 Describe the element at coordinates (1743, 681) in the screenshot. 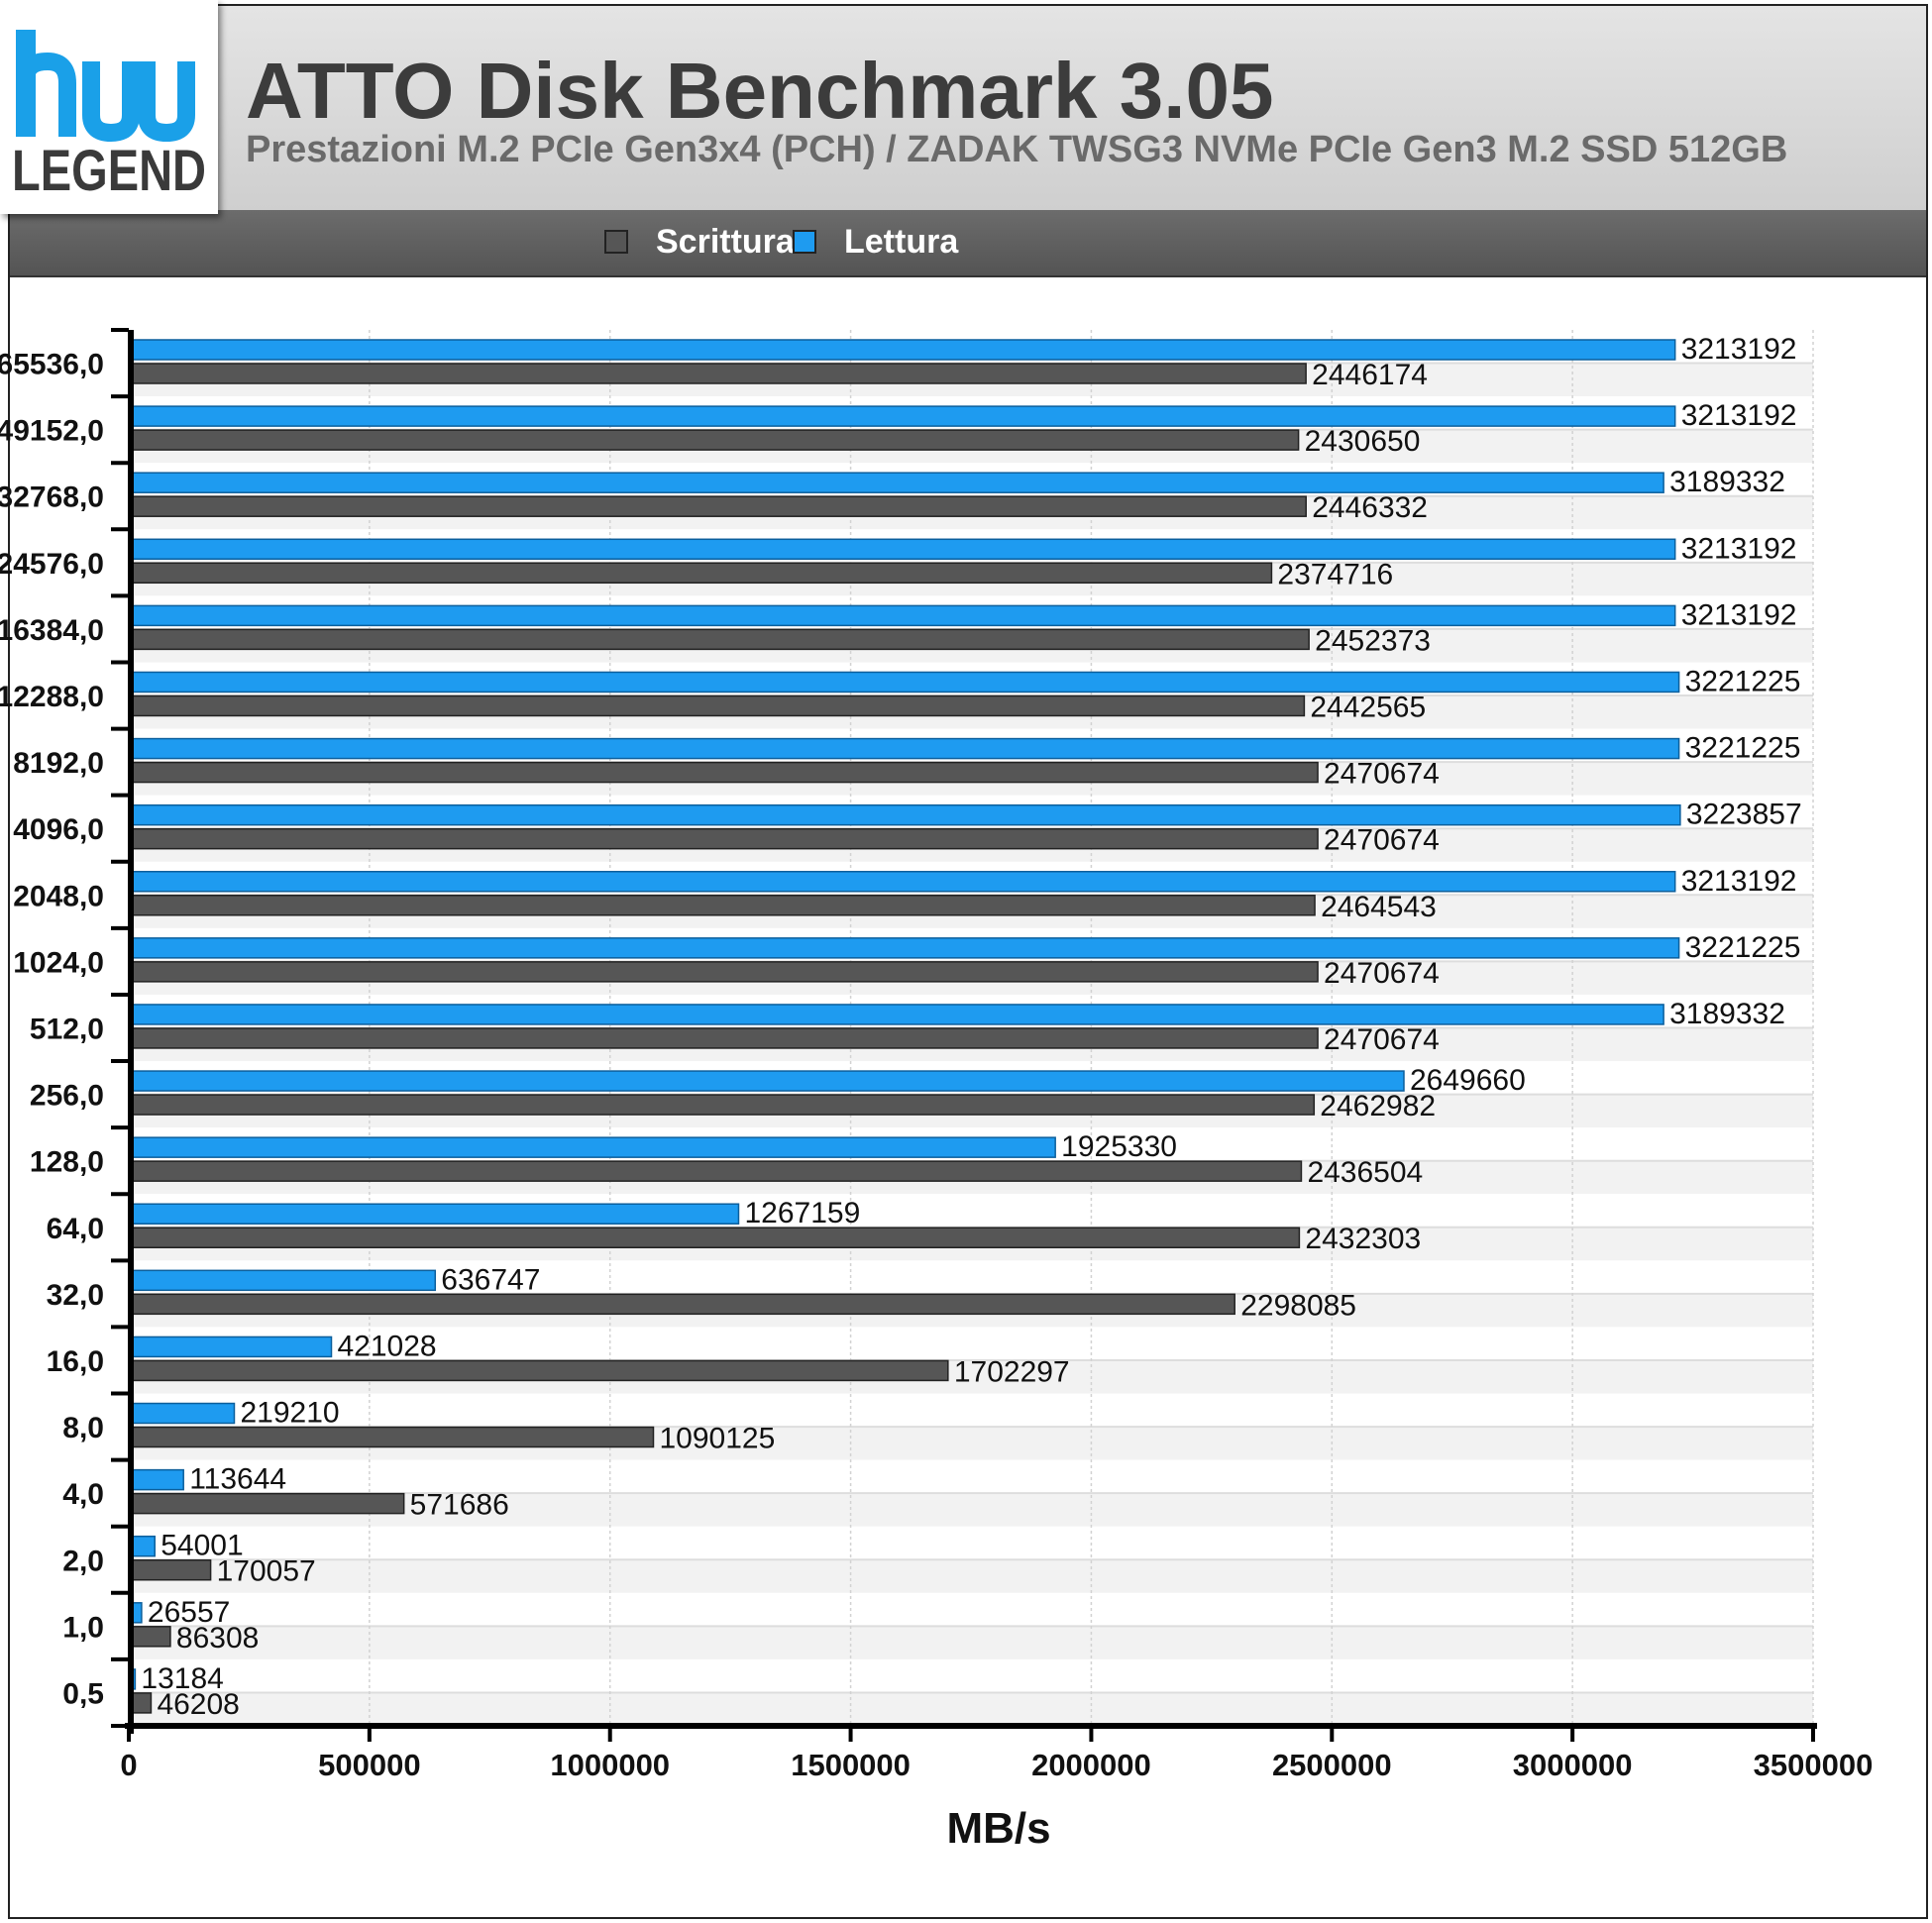

I see `data-label-read: 3221225` at that location.